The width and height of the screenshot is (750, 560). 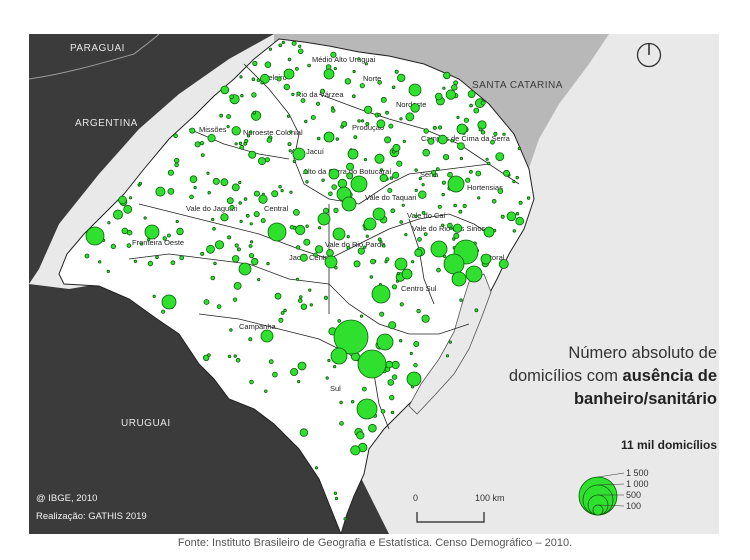 What do you see at coordinates (276, 208) in the screenshot?
I see `region-label: Central` at bounding box center [276, 208].